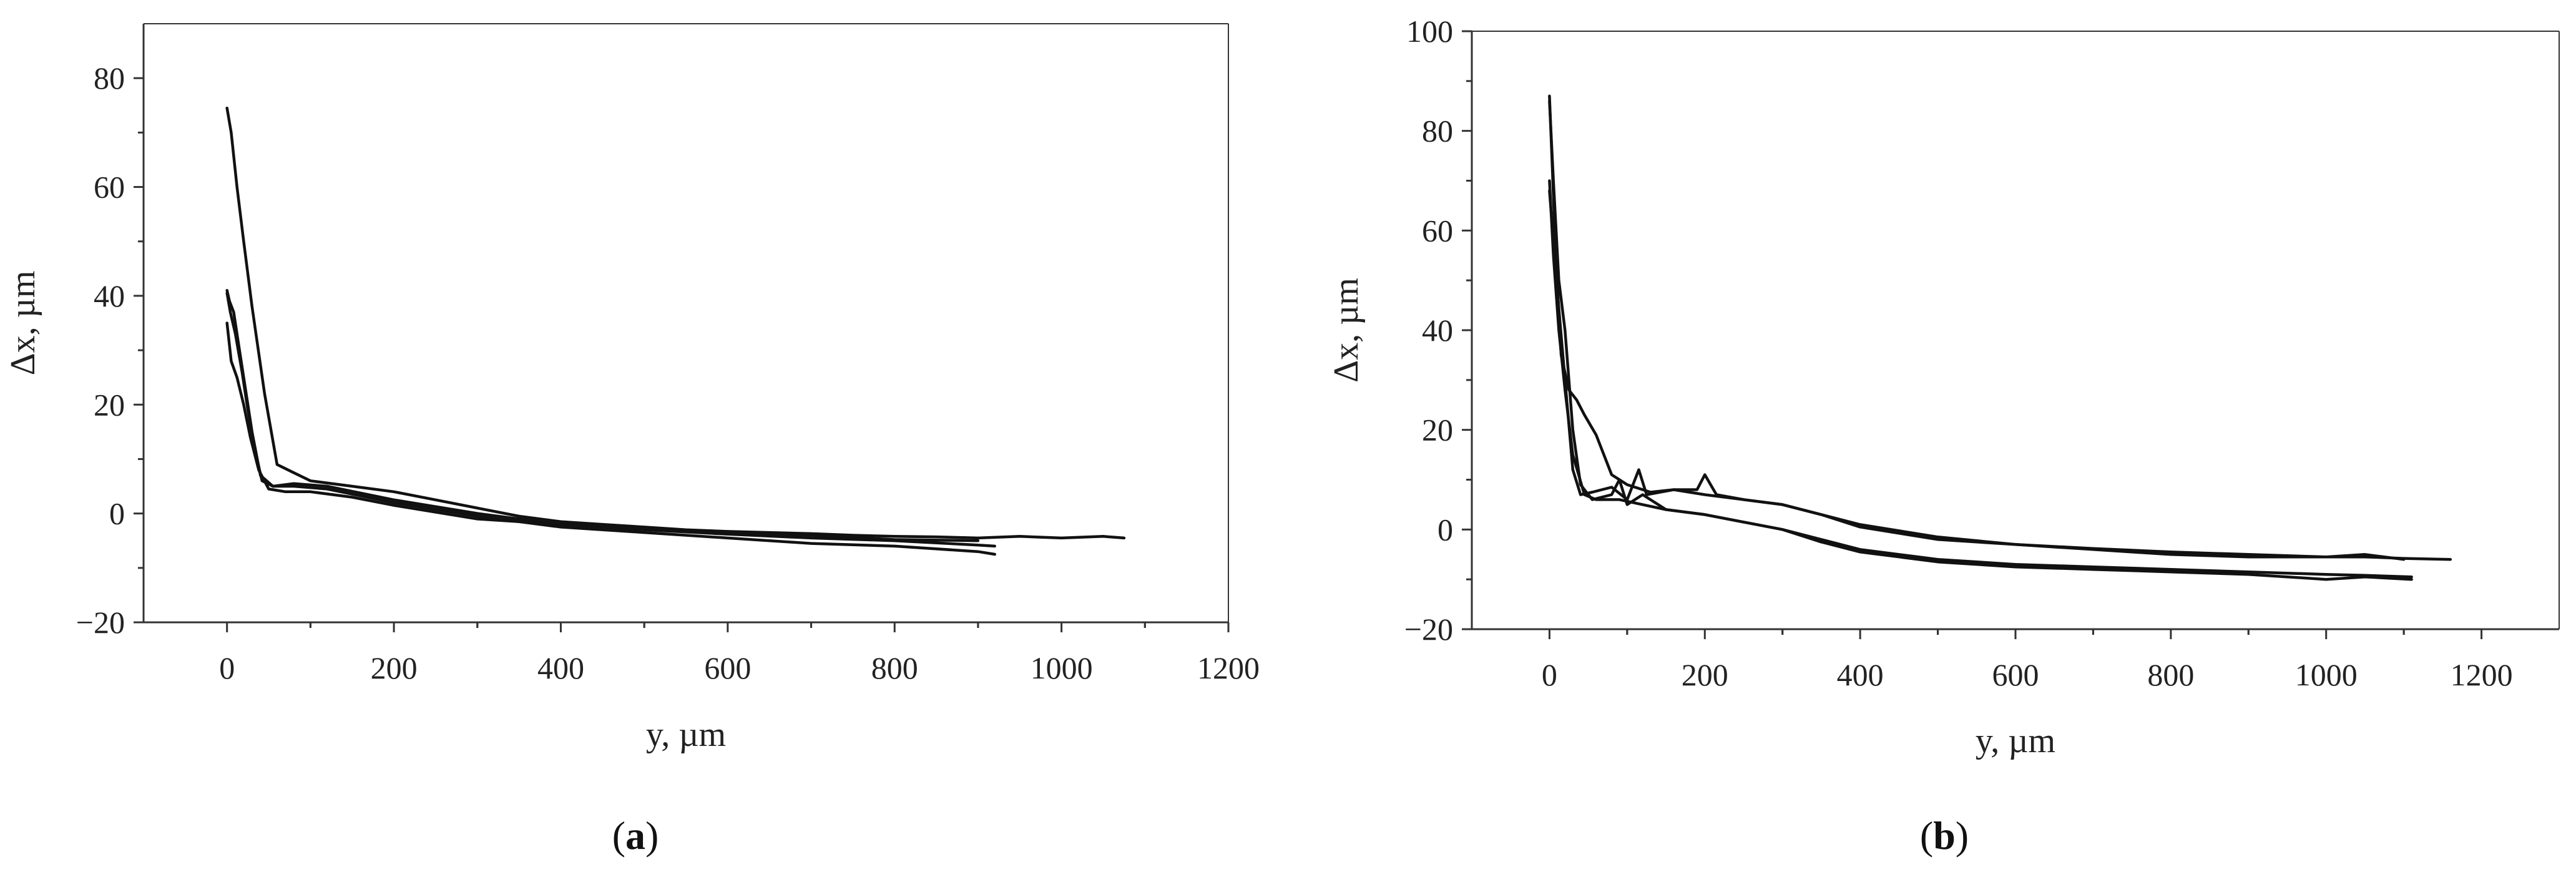 The image size is (2576, 877). I want to click on y-tick-label: 100, so click(1429, 31).